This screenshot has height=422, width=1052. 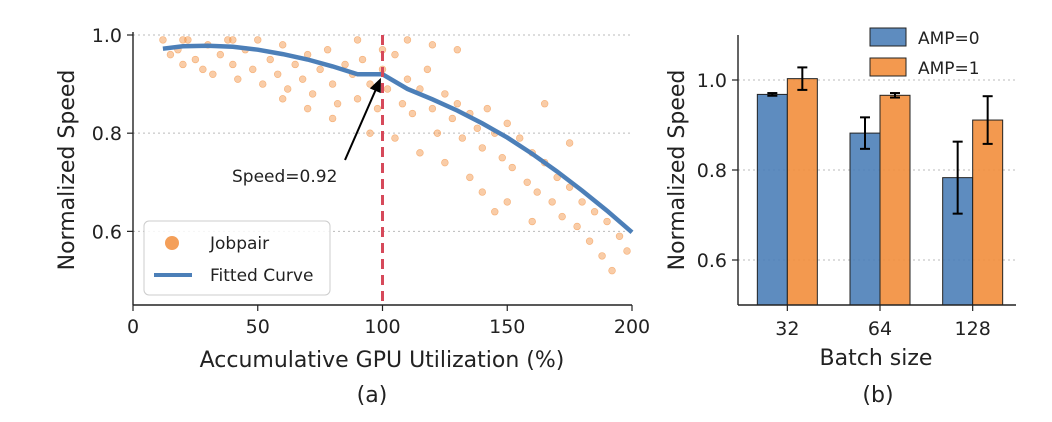 I want to click on x-axis-title: Batch size, so click(x=876, y=358).